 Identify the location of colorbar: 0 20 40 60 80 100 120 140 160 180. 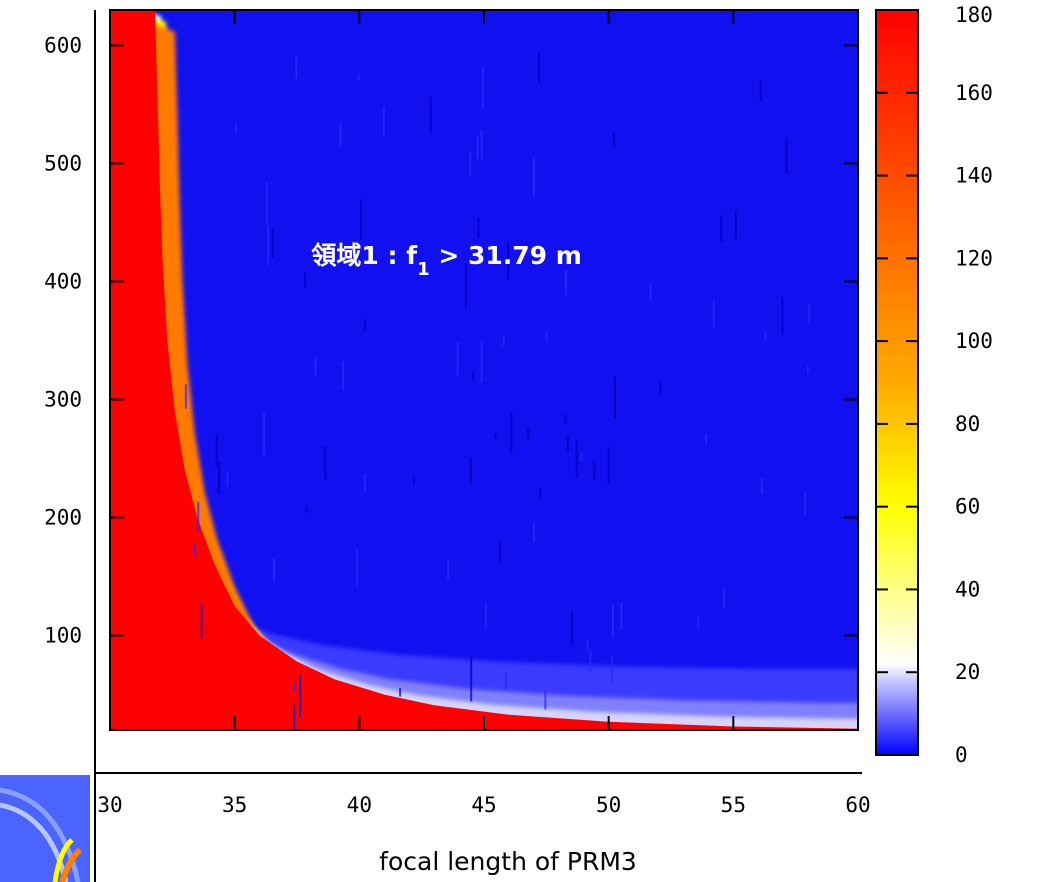
(934, 385).